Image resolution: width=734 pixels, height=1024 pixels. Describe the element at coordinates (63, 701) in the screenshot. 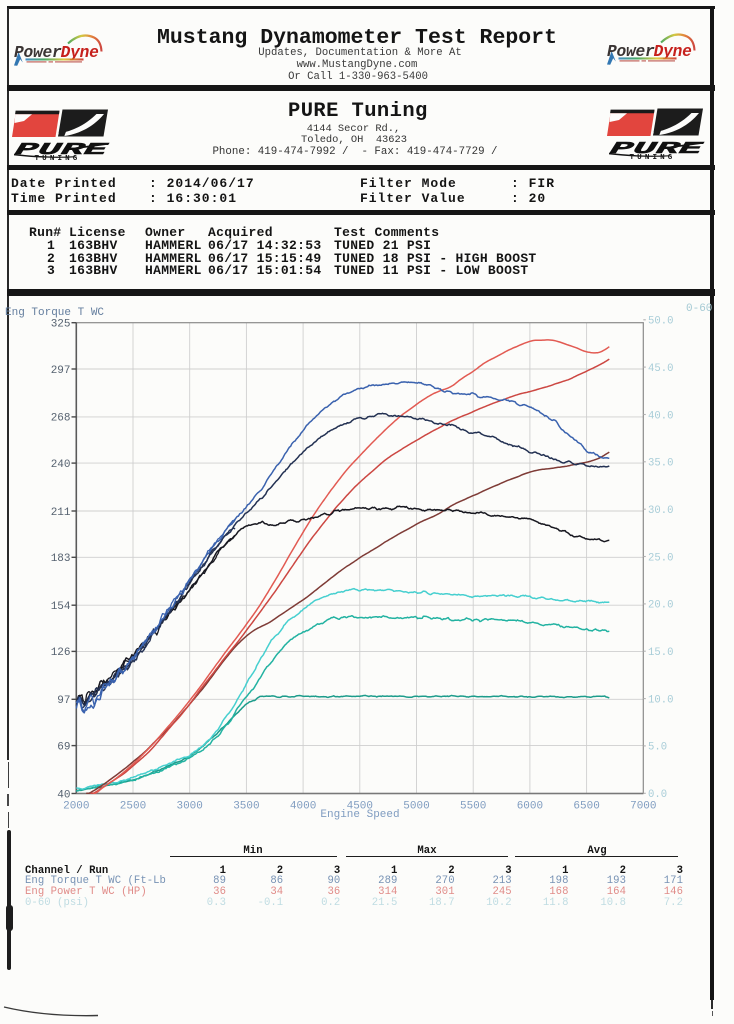

I see `svg-text: 97` at that location.